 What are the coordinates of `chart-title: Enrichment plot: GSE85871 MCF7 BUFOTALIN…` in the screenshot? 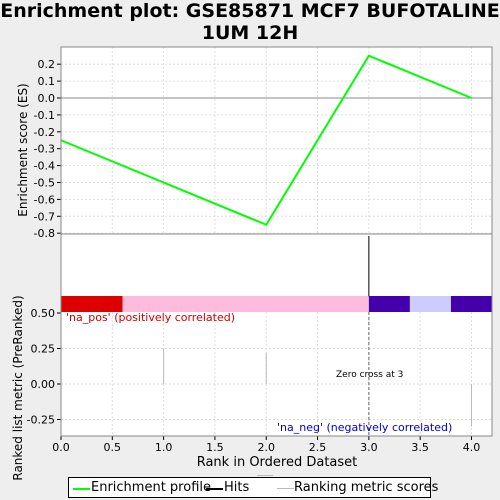 It's located at (250, 22).